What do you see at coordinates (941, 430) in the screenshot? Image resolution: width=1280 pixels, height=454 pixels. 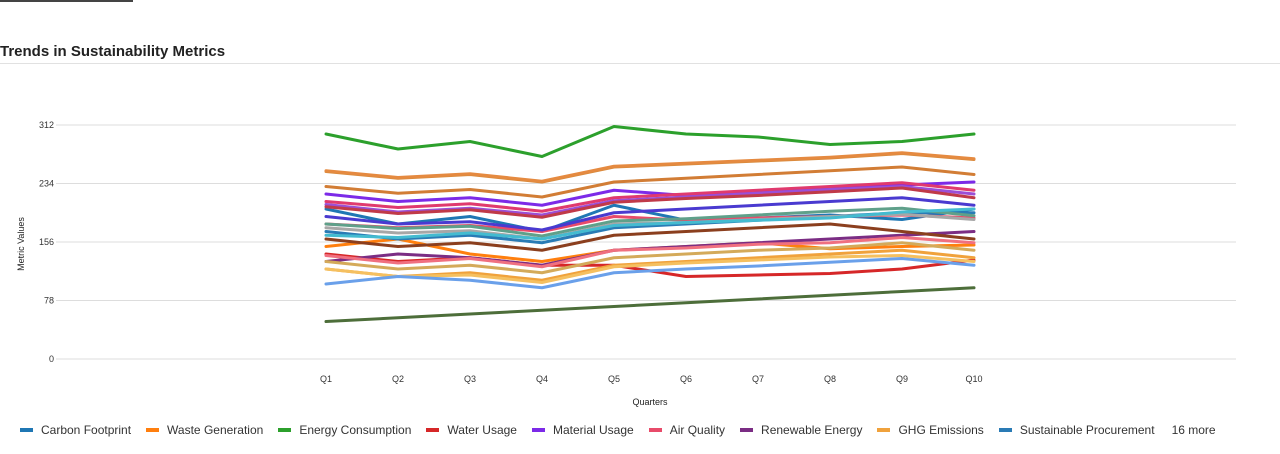 I see `legend-label: GHG Emissions` at bounding box center [941, 430].